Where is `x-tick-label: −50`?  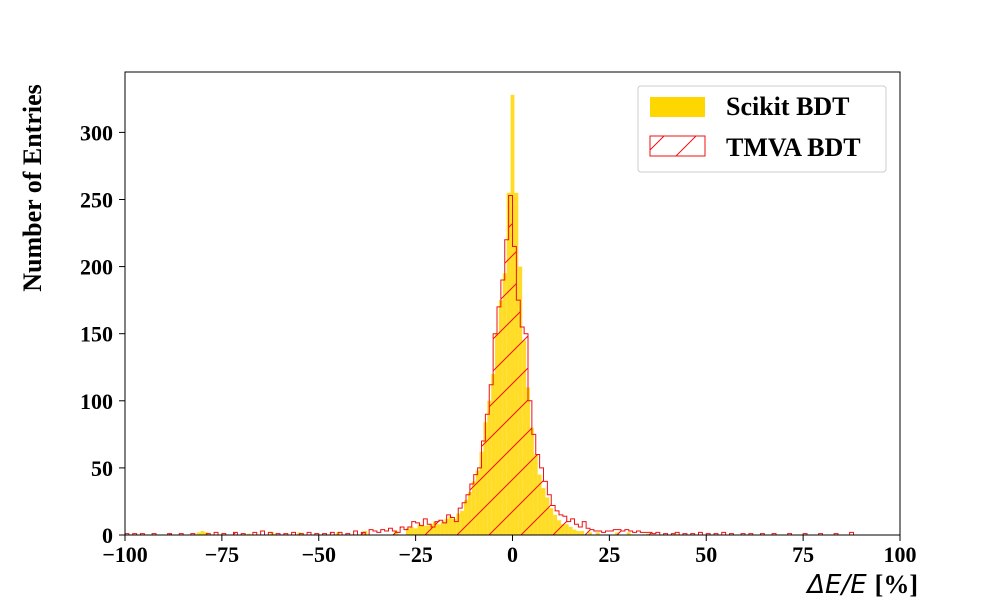 x-tick-label: −50 is located at coordinates (318, 554).